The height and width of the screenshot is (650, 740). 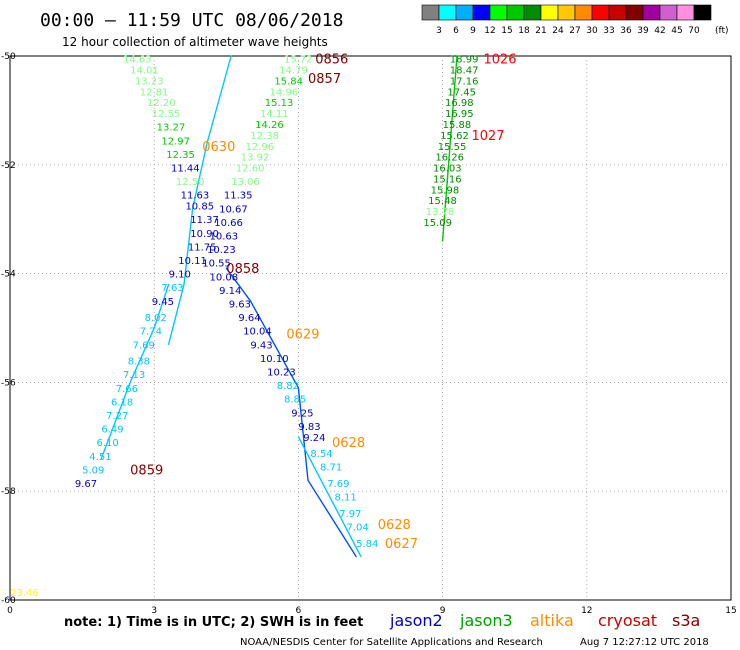 I want to click on wave-height-value: 8.71, so click(x=331, y=468).